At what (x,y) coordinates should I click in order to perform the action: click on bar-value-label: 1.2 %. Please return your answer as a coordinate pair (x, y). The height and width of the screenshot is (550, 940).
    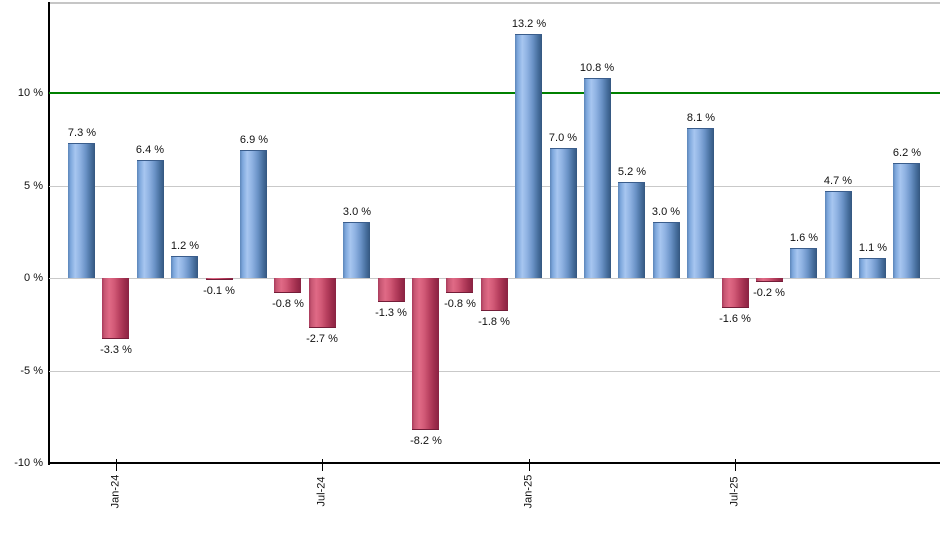
    Looking at the image, I should click on (185, 246).